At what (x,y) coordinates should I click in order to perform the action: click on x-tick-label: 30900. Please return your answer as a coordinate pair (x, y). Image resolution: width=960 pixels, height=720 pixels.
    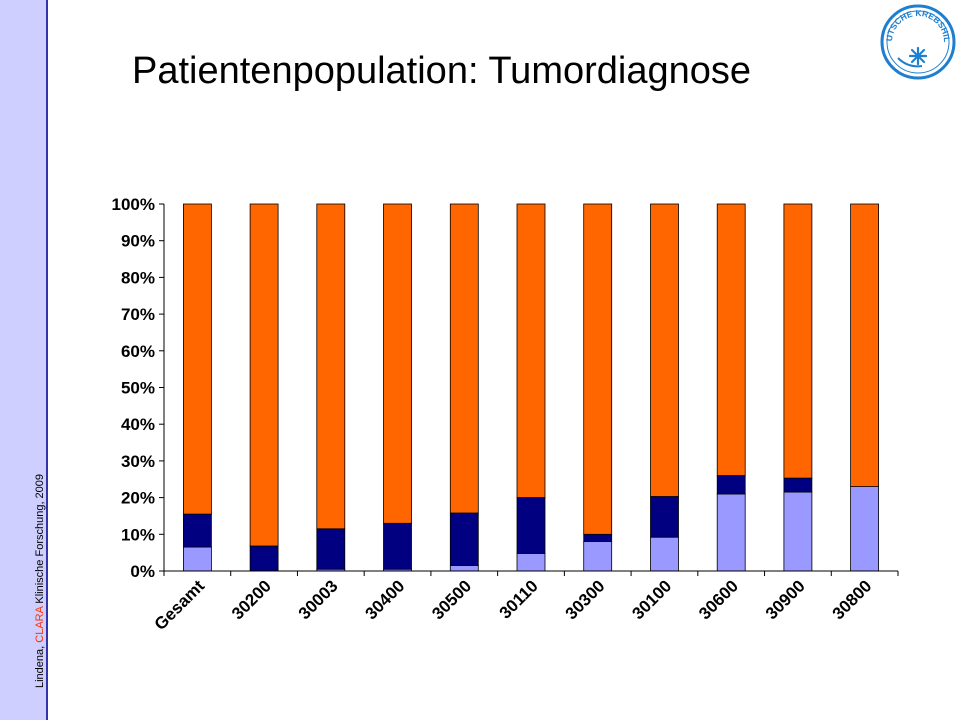
    Looking at the image, I should click on (785, 599).